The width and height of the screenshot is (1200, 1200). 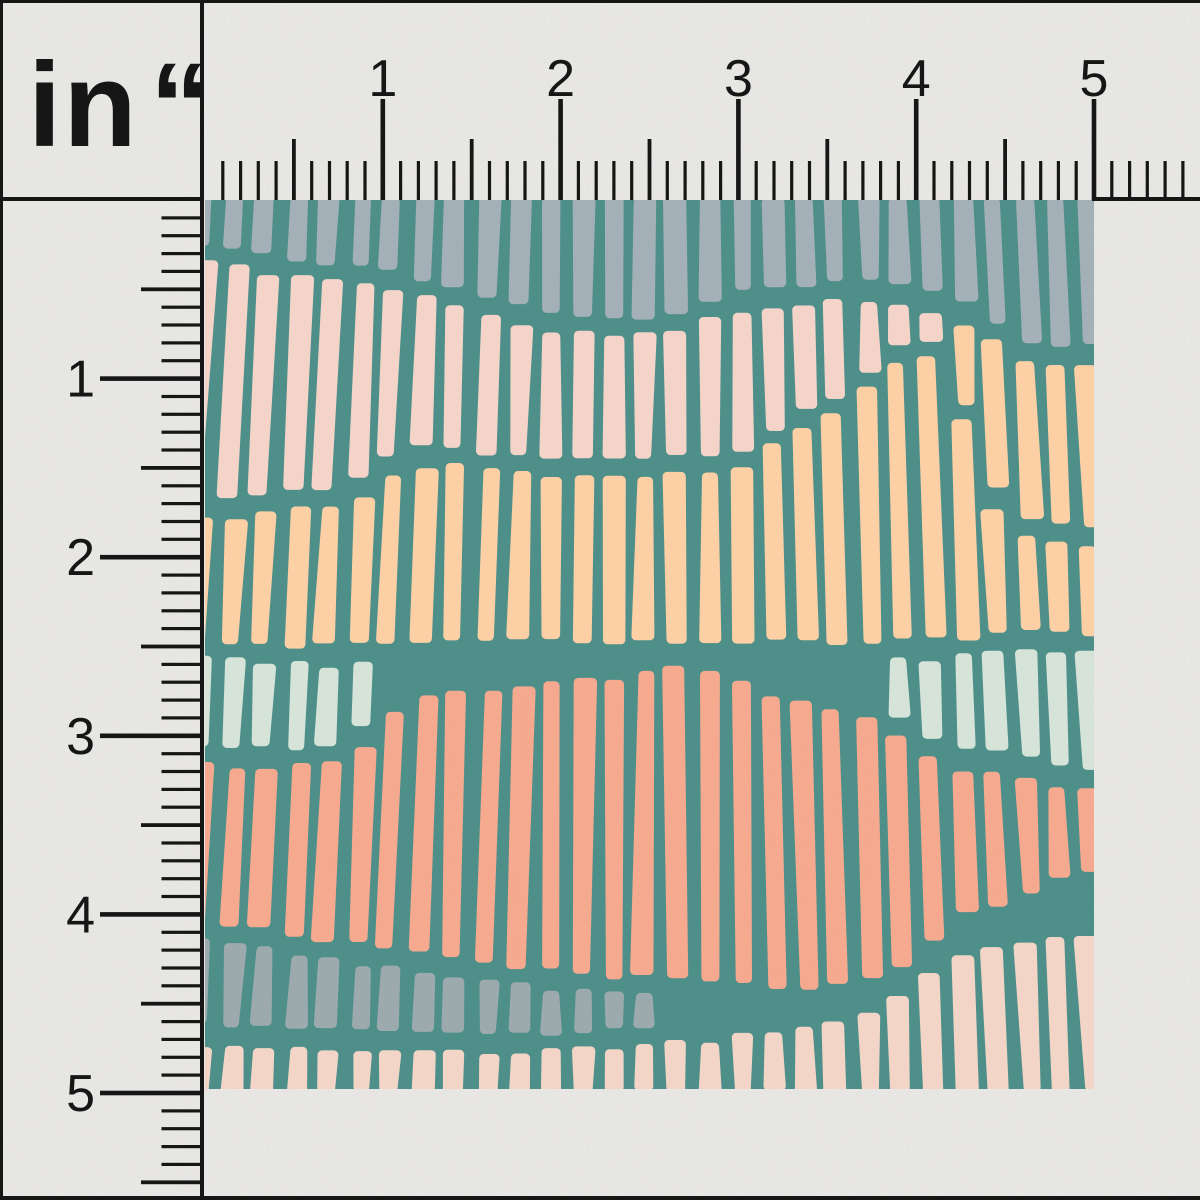 What do you see at coordinates (1094, 79) in the screenshot?
I see `horizontal-ruler-number: 5` at bounding box center [1094, 79].